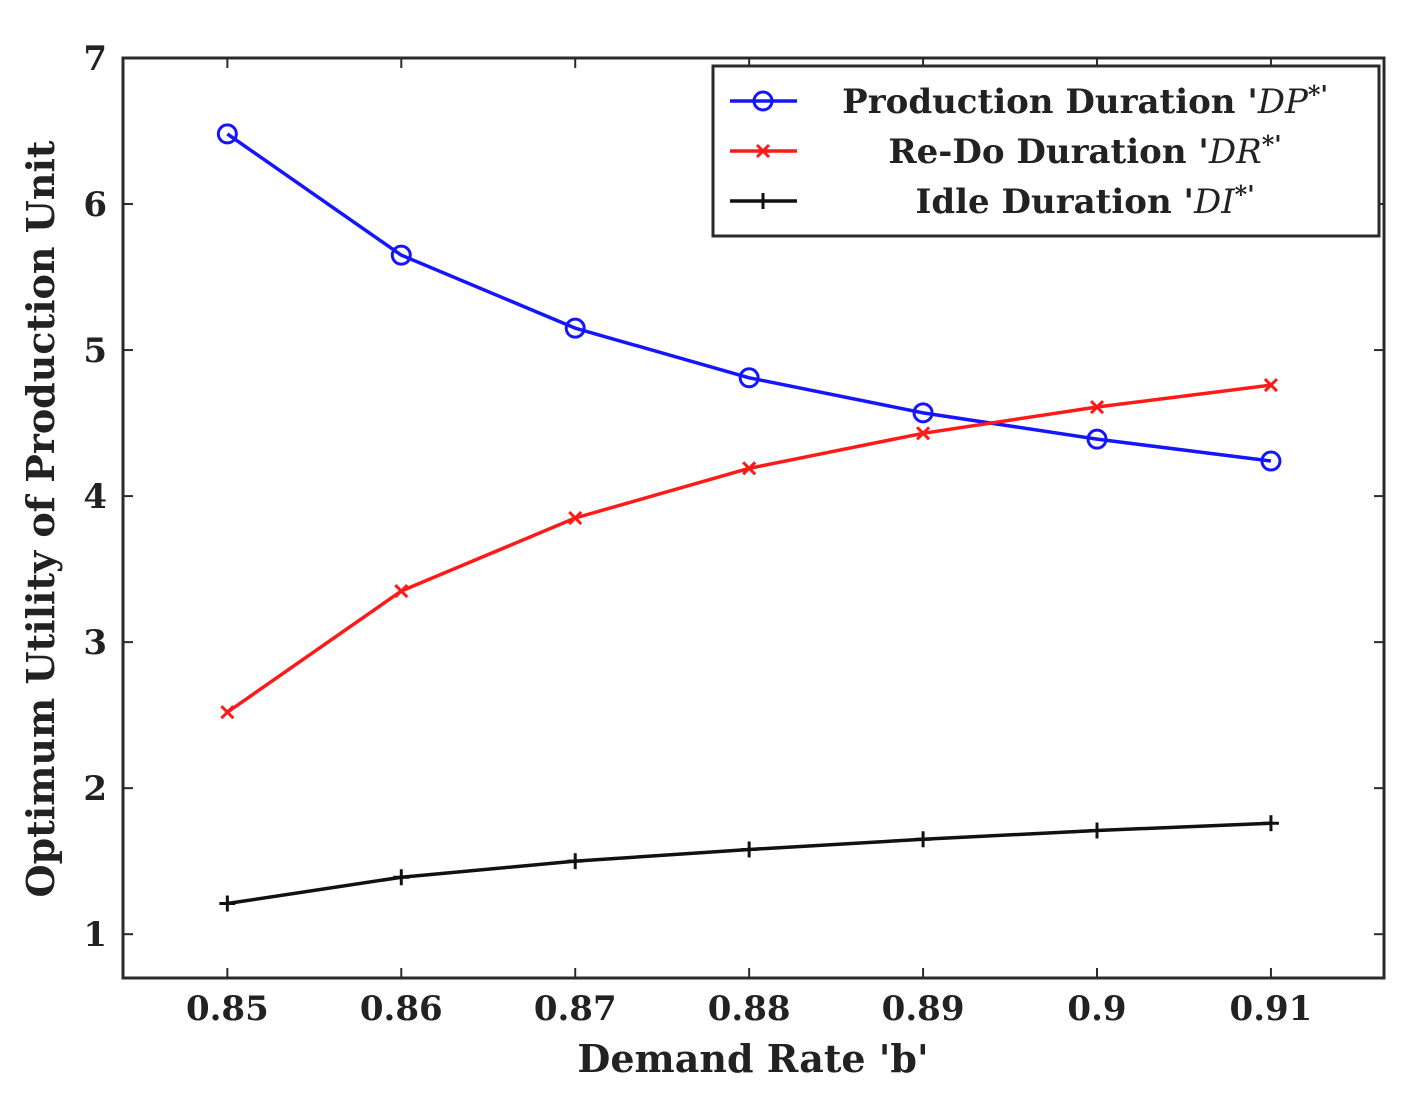 The image size is (1427, 1108). What do you see at coordinates (95, 643) in the screenshot?
I see `y-tick-label: 3` at bounding box center [95, 643].